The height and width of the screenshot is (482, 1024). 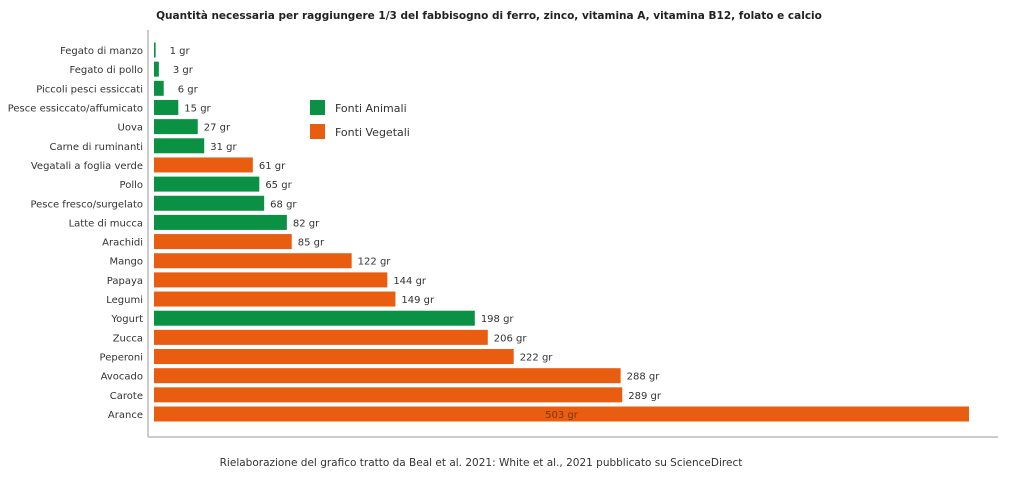 I want to click on category-label: Uova, so click(x=130, y=128).